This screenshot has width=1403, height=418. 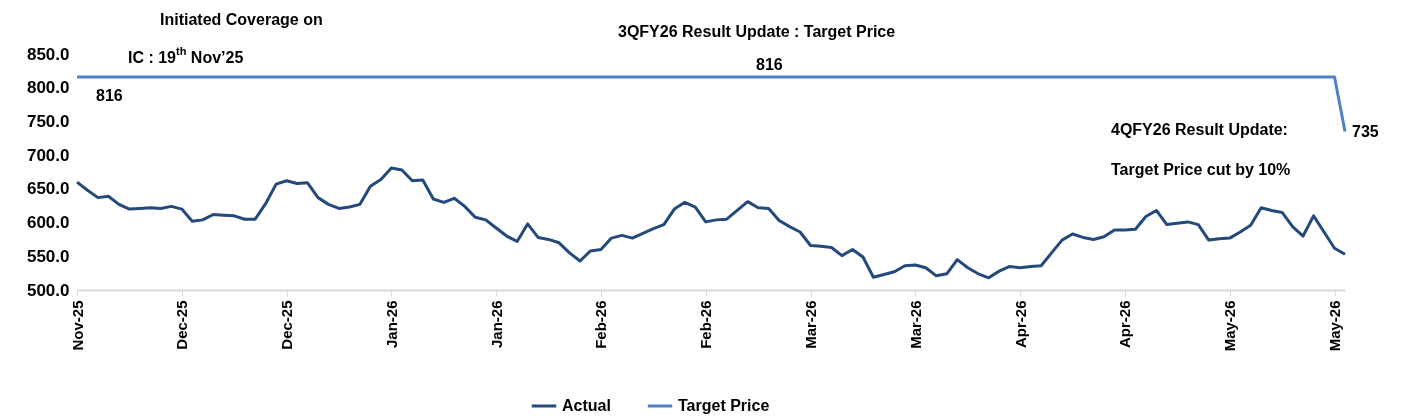 I want to click on y-tick-label: 550.0, so click(x=48, y=256).